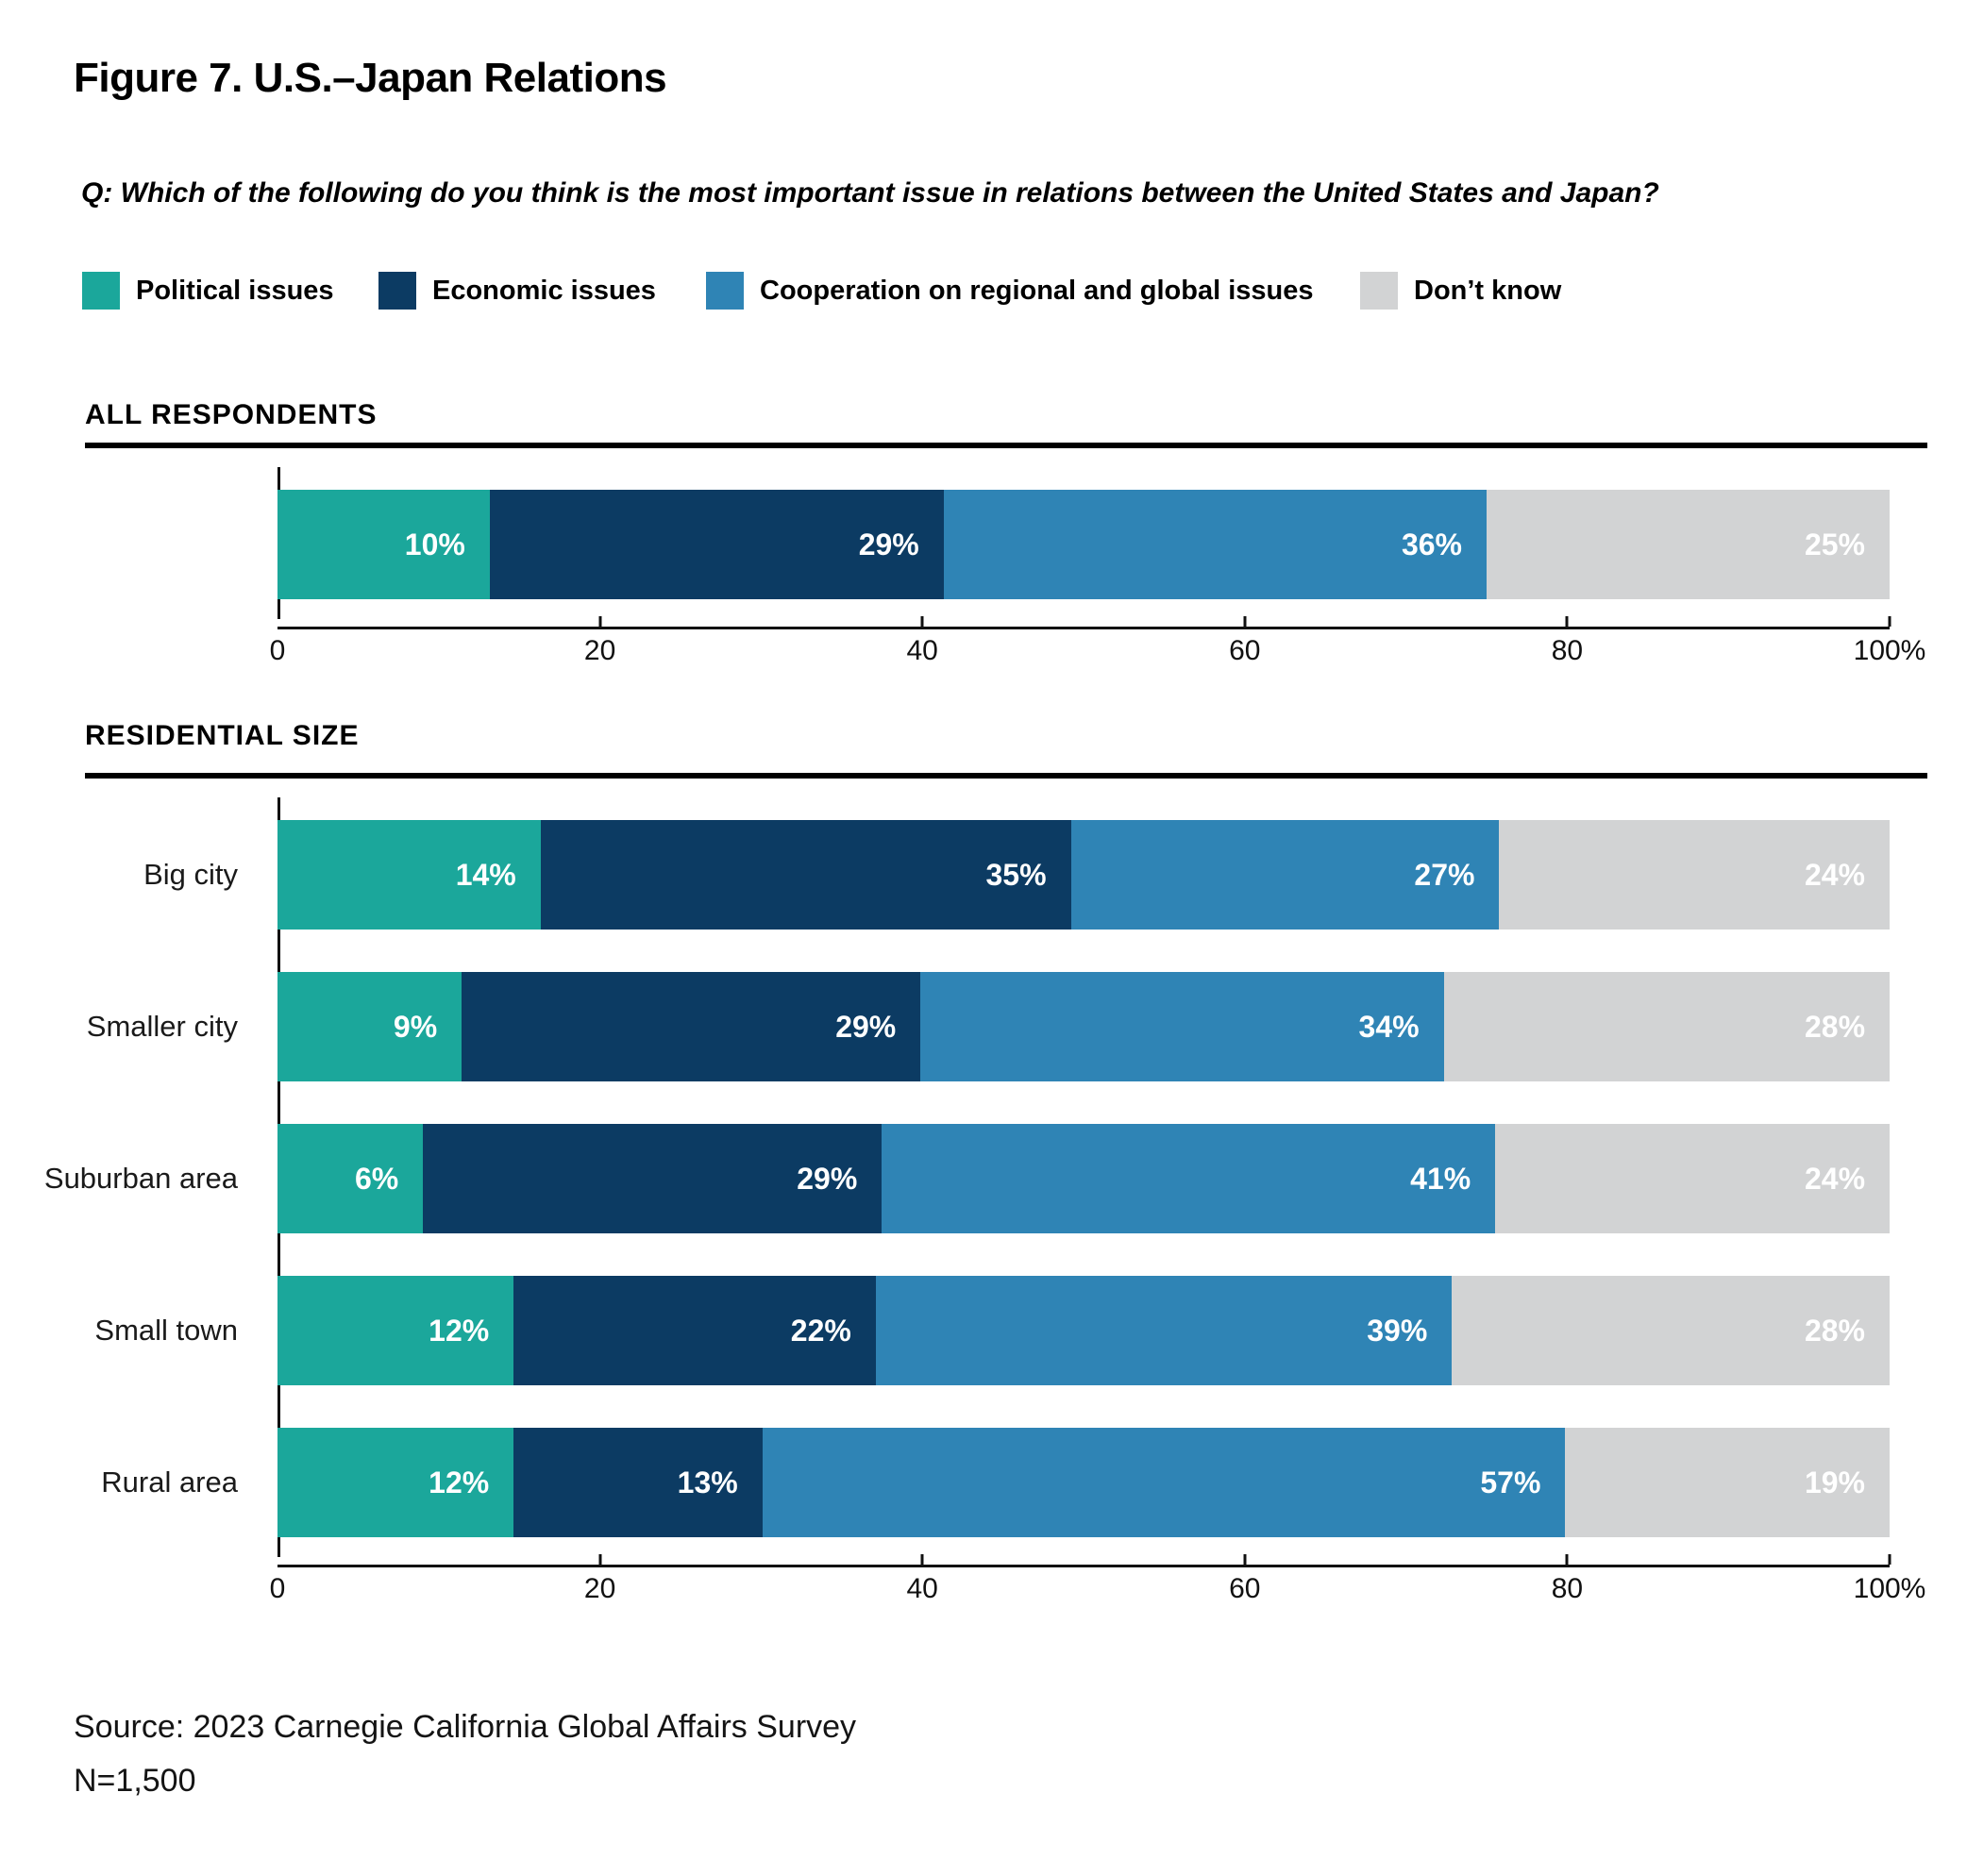 The height and width of the screenshot is (1876, 1967). I want to click on tick-label: 40, so click(922, 650).